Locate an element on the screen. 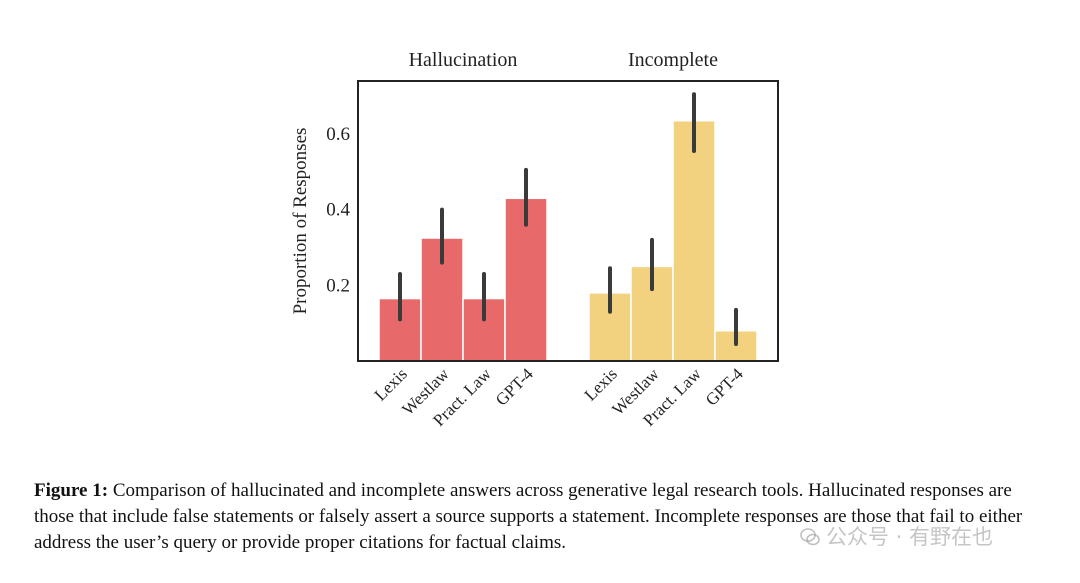 The height and width of the screenshot is (583, 1080). y-tick-label: 0.4 is located at coordinates (338, 210).